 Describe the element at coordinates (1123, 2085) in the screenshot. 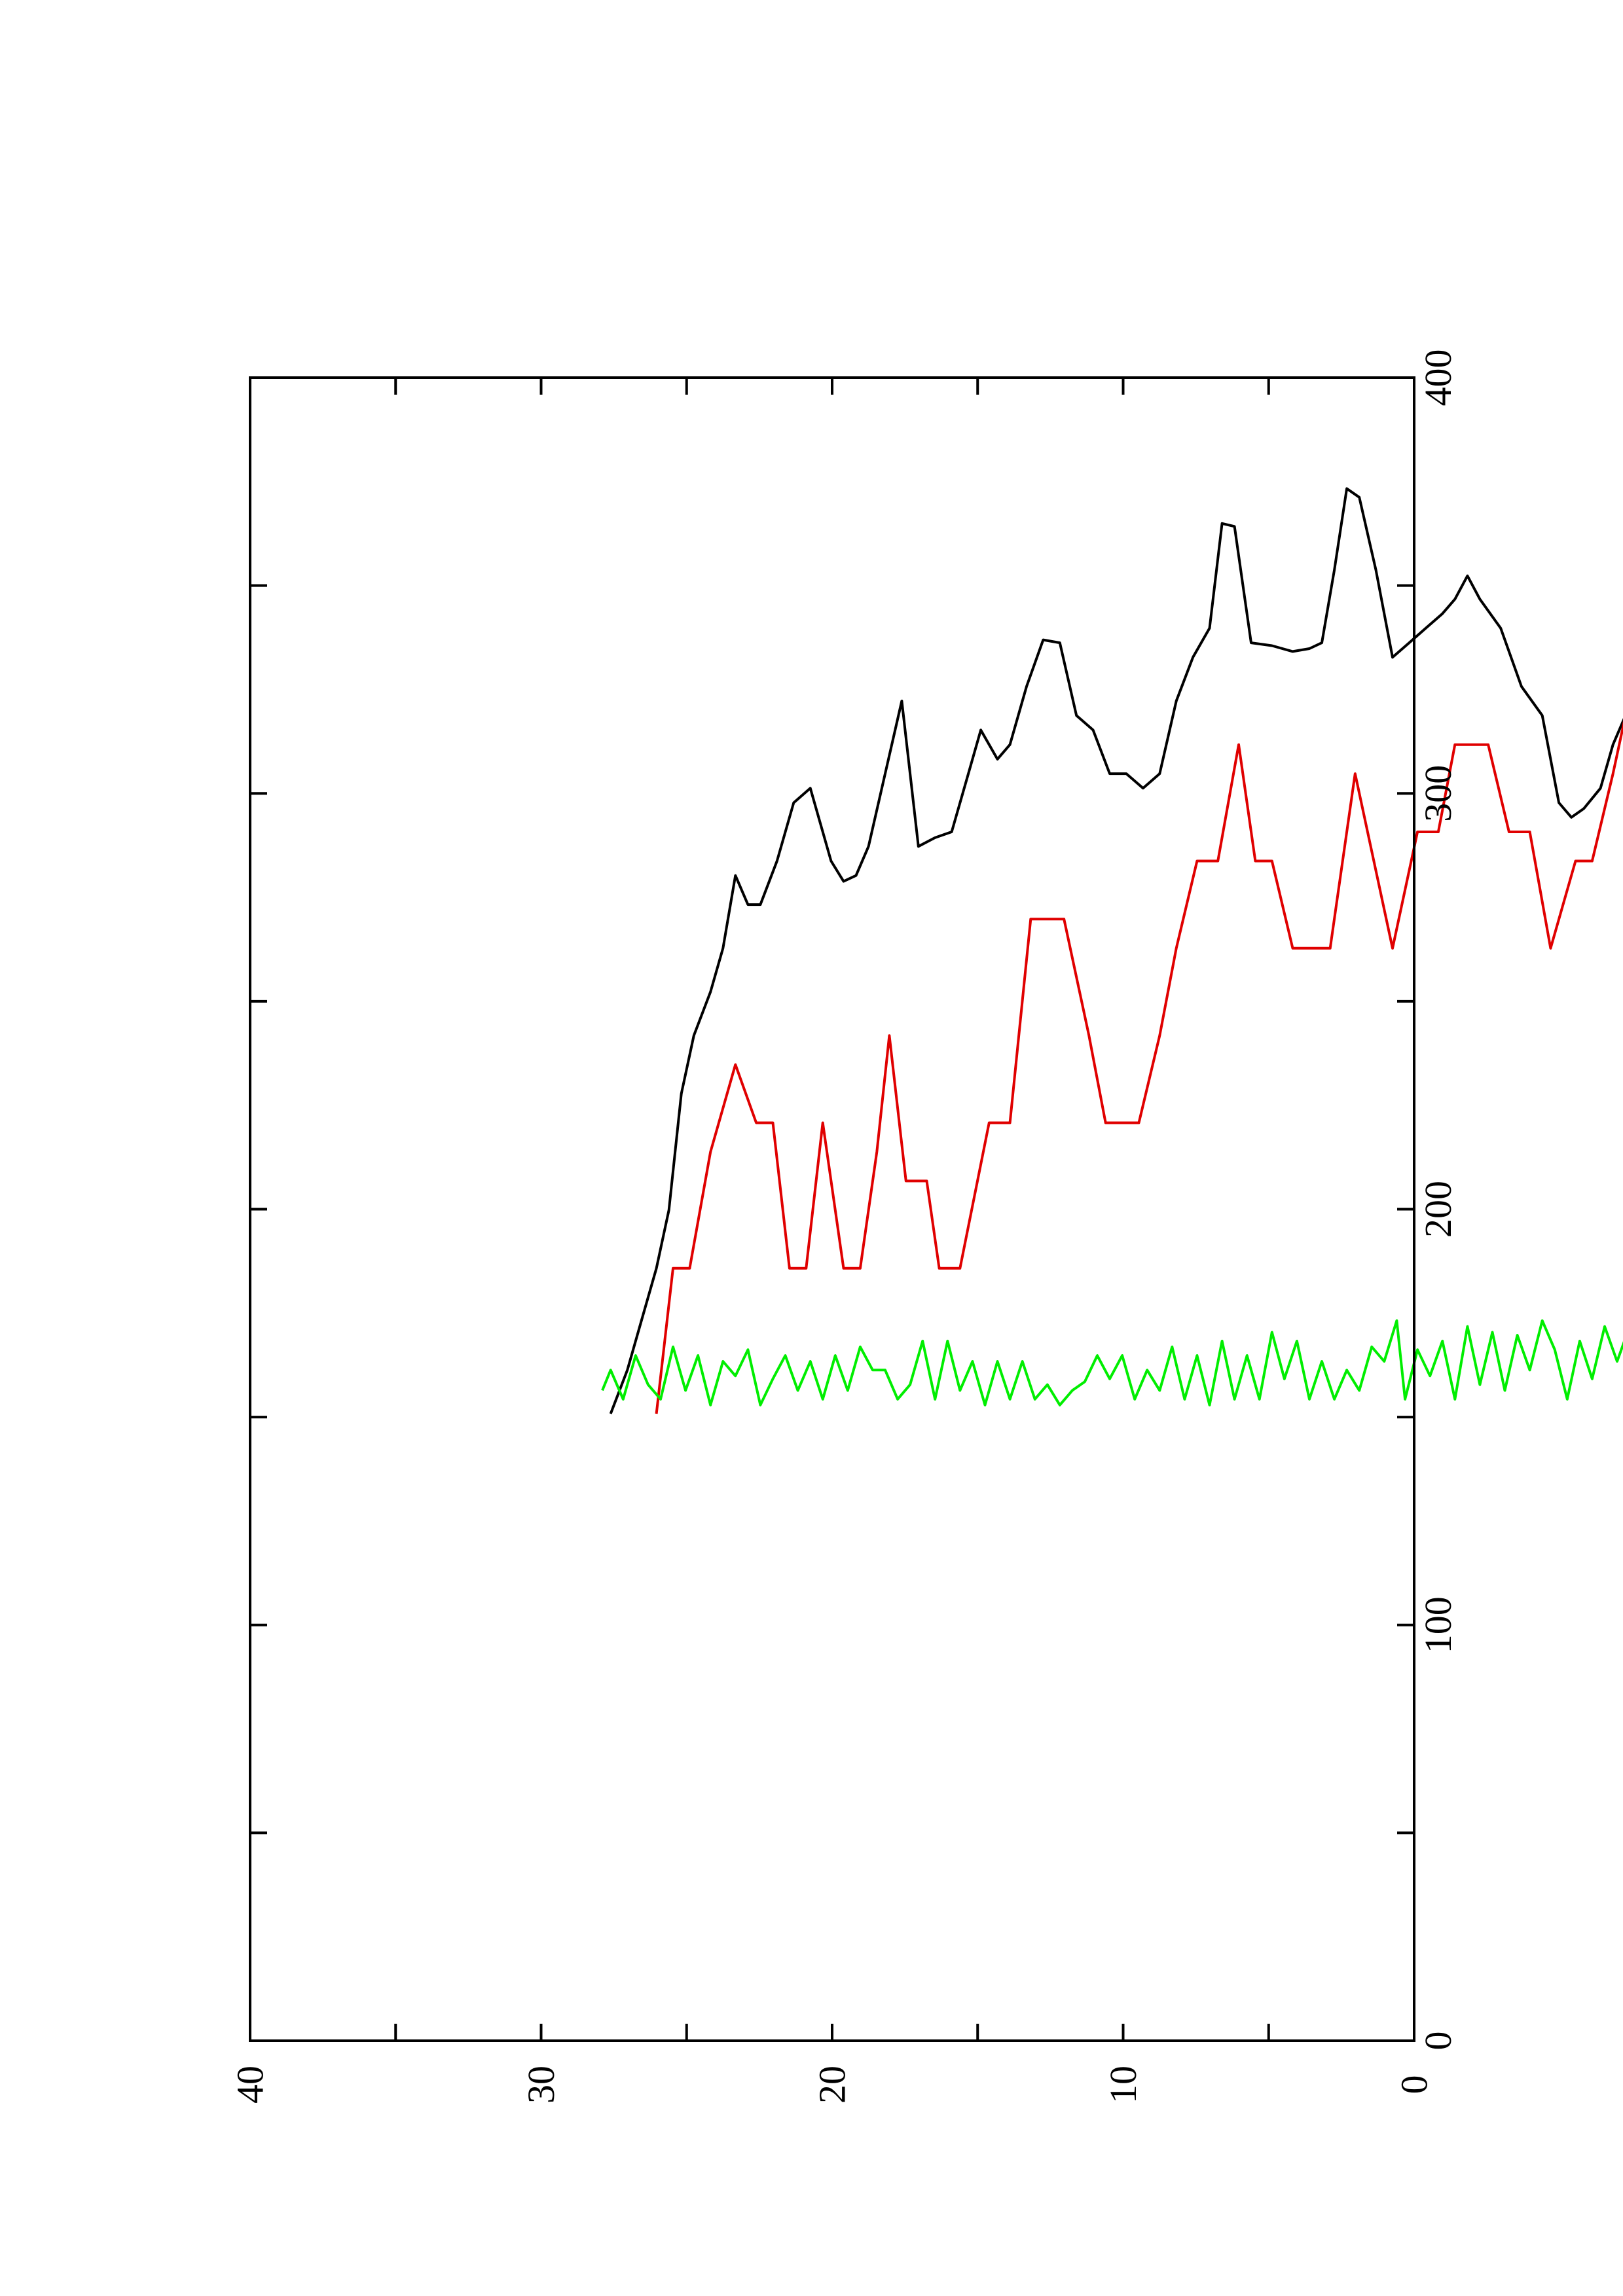

I see `y-tick-label: 10` at that location.